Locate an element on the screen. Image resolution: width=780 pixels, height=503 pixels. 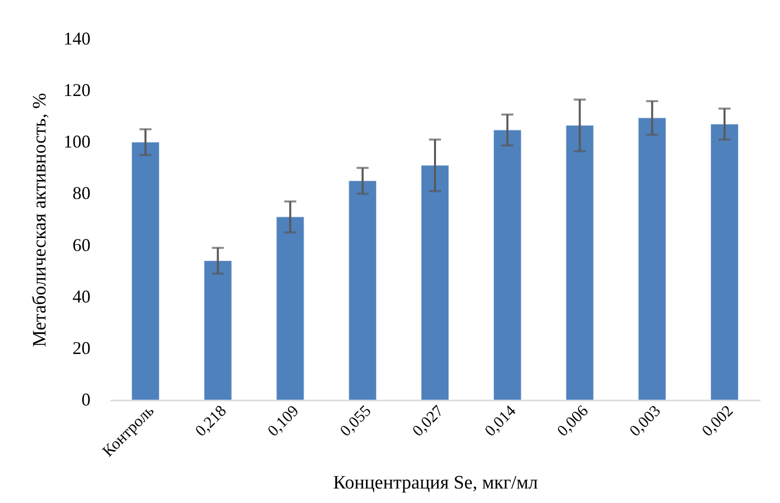
y-tick-label: 20 is located at coordinates (81, 348).